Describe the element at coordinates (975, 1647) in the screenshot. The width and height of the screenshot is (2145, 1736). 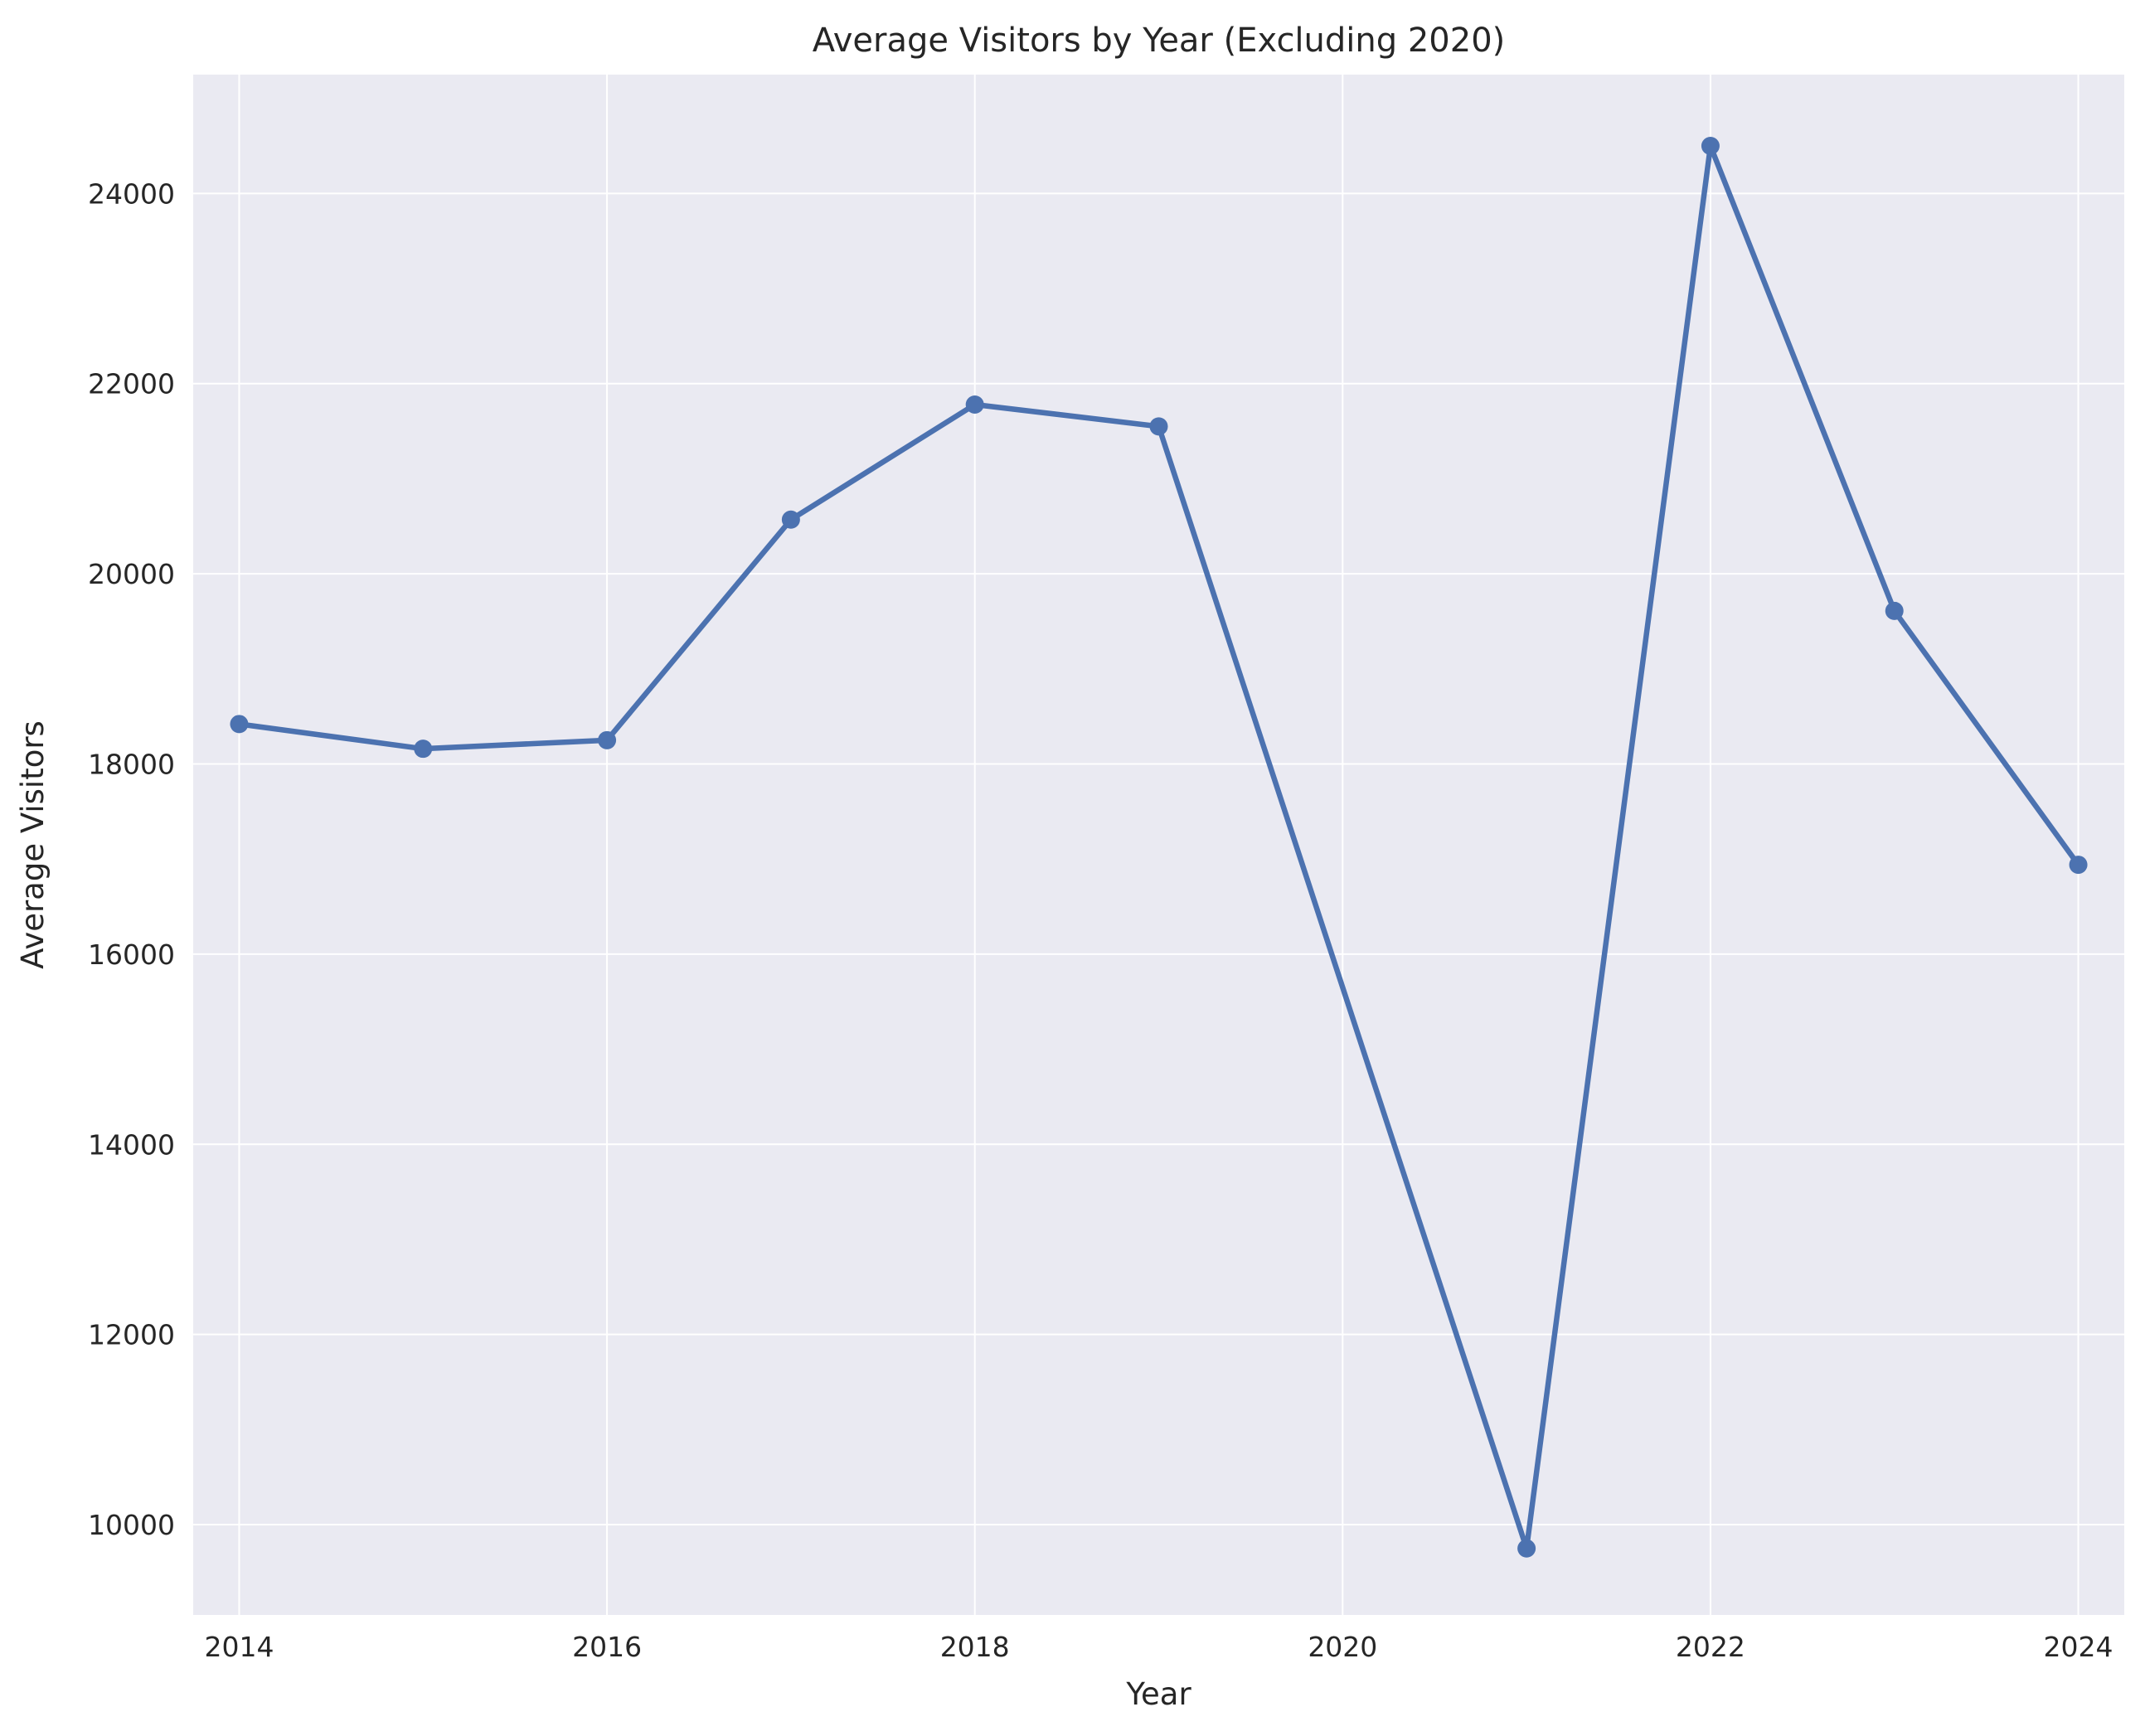
I see `x-tick-label: 2018` at that location.